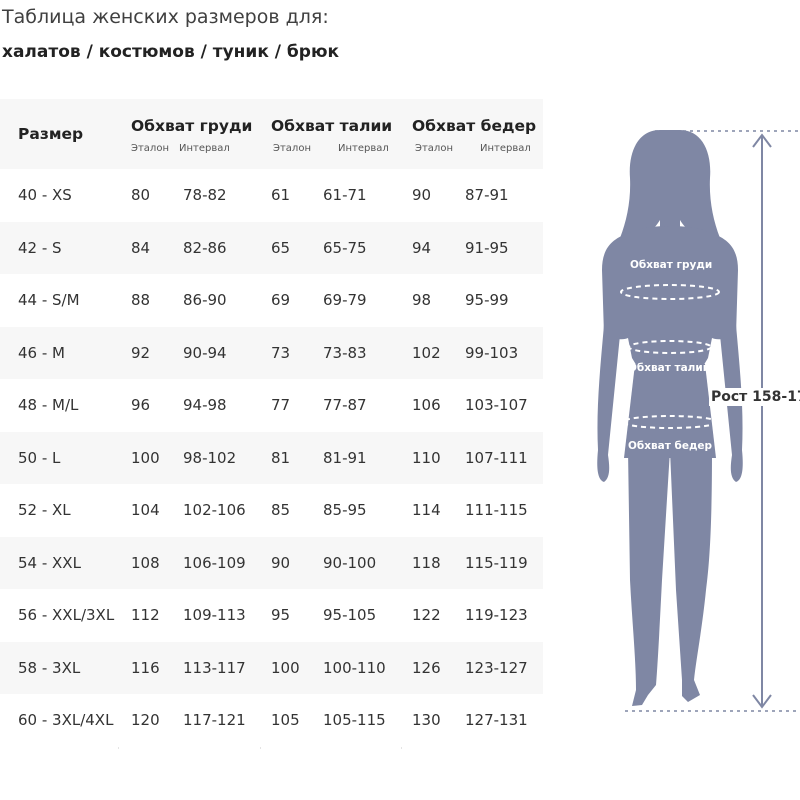 The width and height of the screenshot is (800, 800). Describe the element at coordinates (141, 405) in the screenshot. I see `bust-cell: 96` at that location.